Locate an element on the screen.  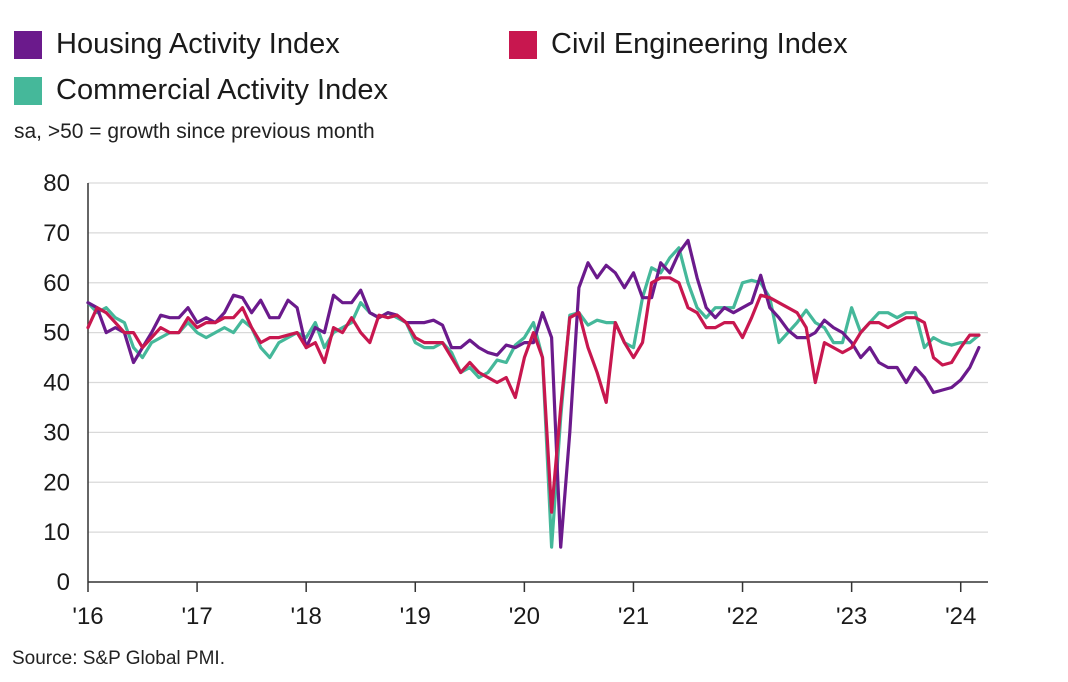
legend-item-commercial: Commercial Activity Index is located at coordinates (201, 90).